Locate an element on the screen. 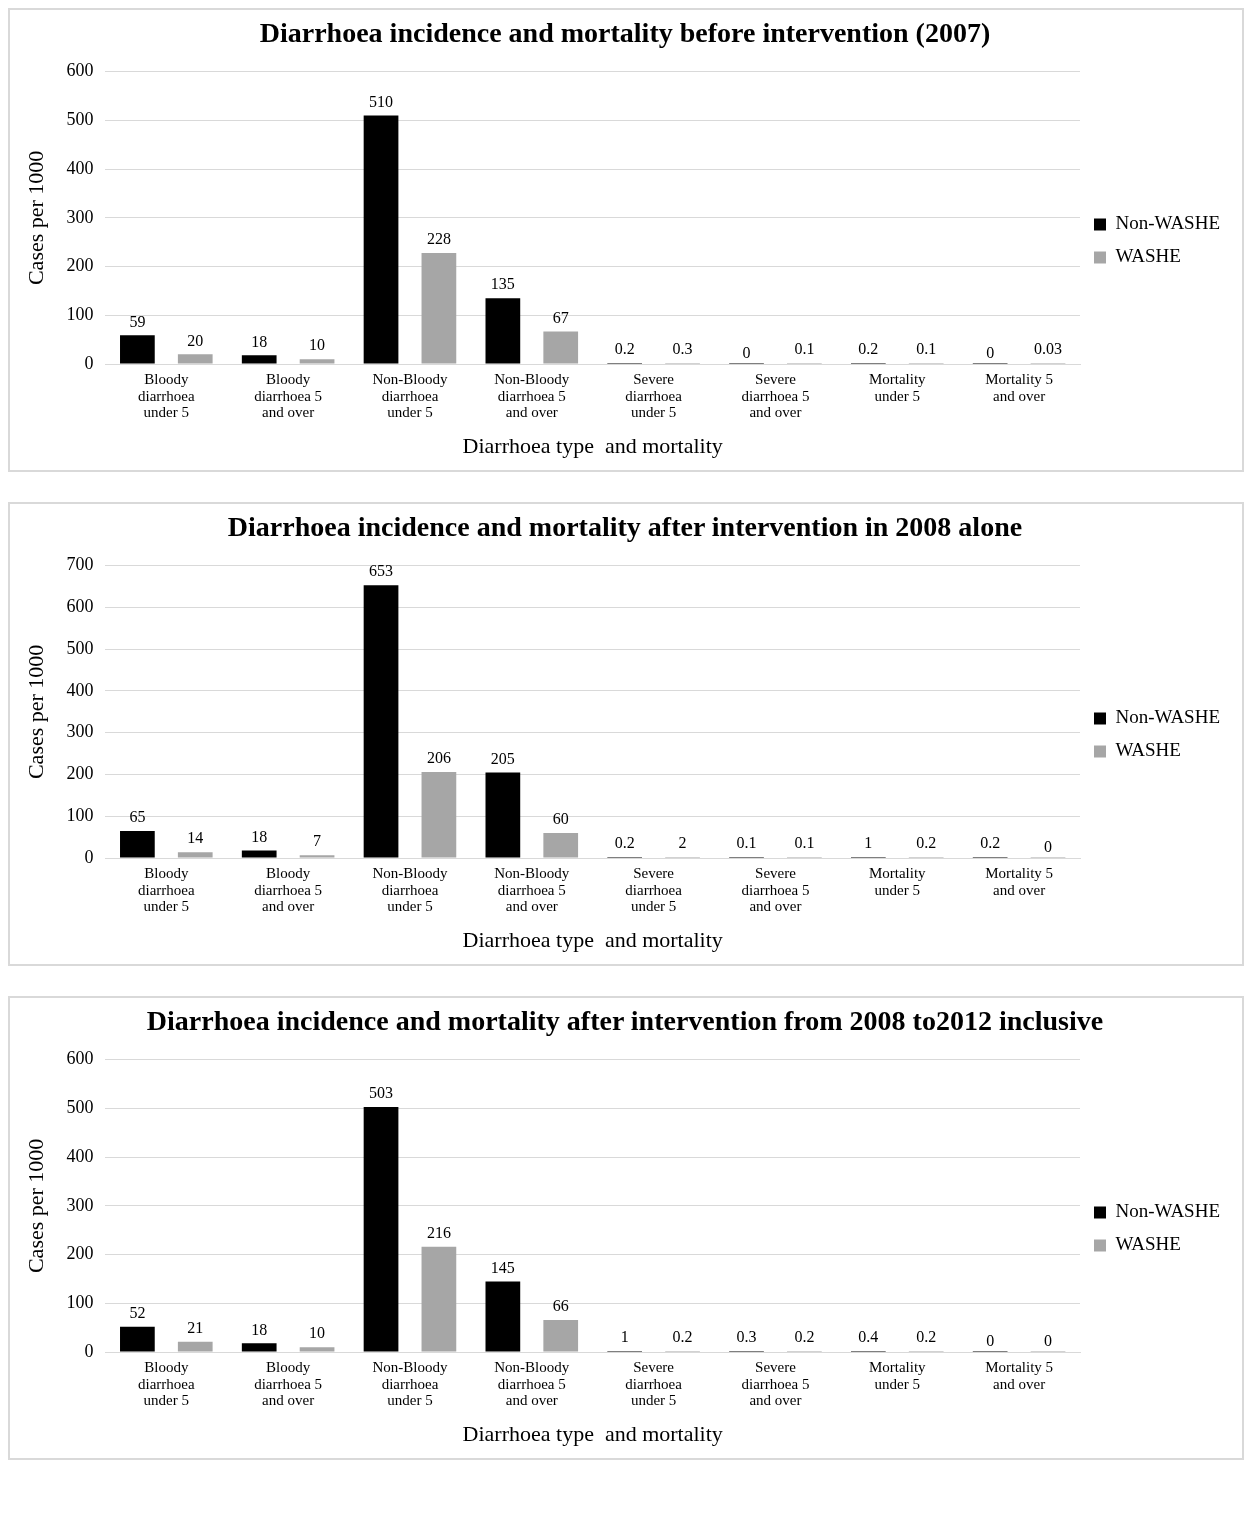  data-label: 0.4 is located at coordinates (868, 1337).